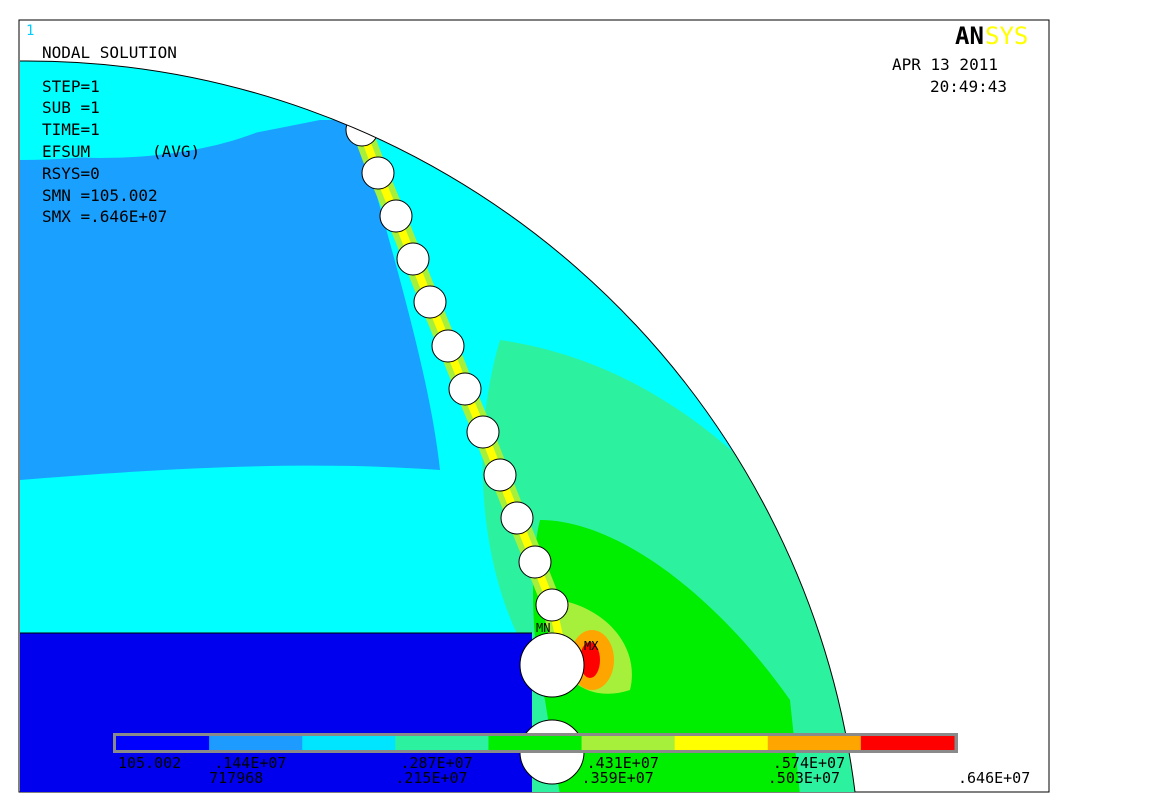  I want to click on info-rsys: RSYS=0, so click(71, 173).